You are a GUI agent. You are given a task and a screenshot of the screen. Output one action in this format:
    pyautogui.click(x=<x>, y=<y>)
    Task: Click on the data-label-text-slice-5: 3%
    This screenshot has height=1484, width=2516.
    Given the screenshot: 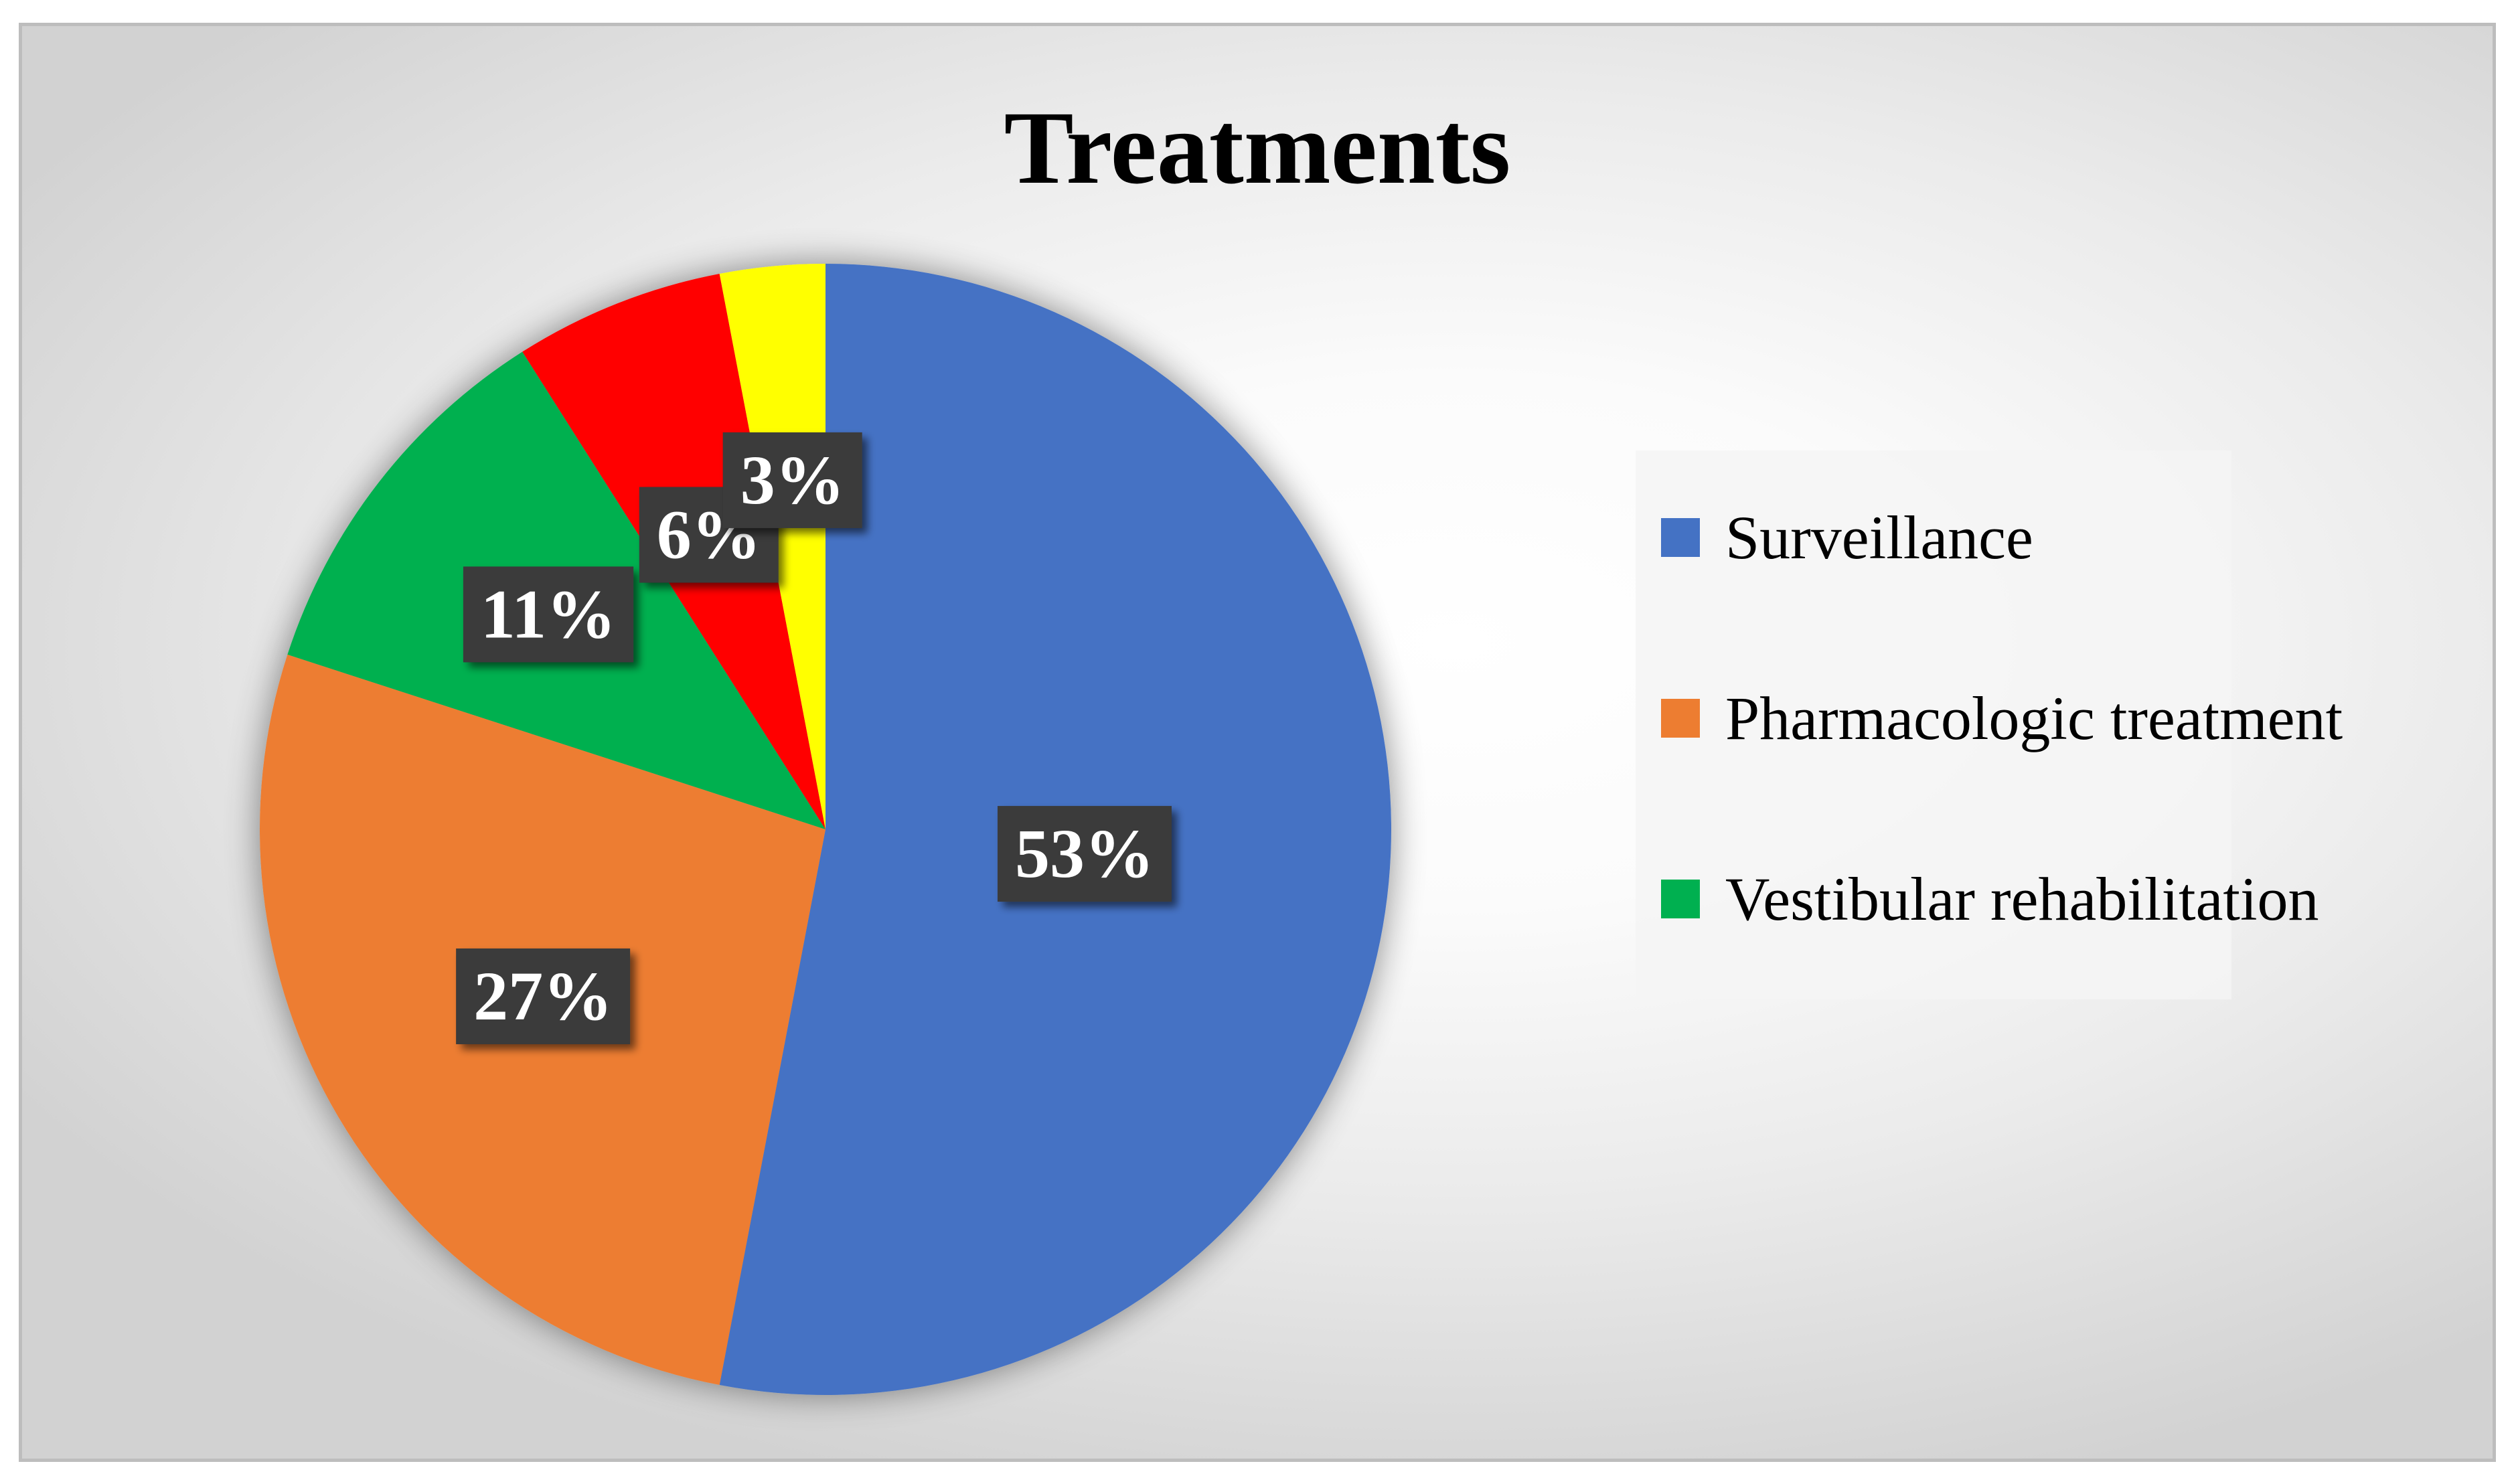 What is the action you would take?
    pyautogui.click(x=792, y=481)
    